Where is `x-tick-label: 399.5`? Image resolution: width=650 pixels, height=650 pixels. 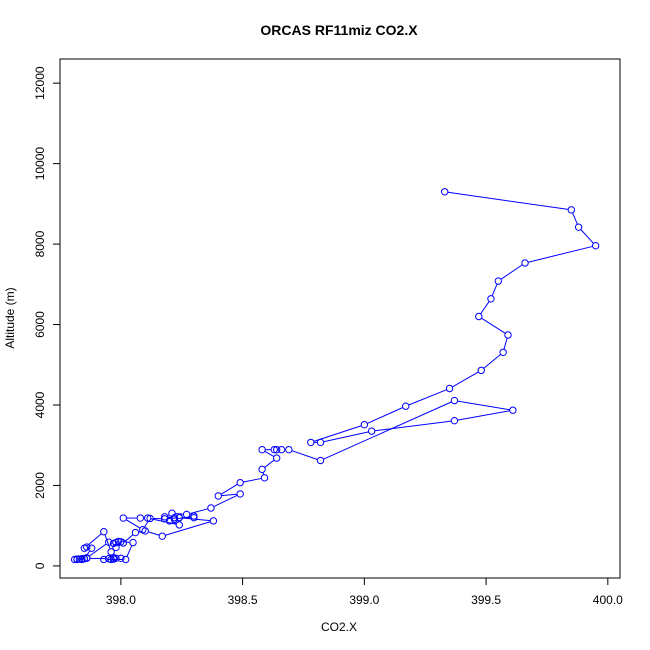
x-tick-label: 399.5 is located at coordinates (486, 600).